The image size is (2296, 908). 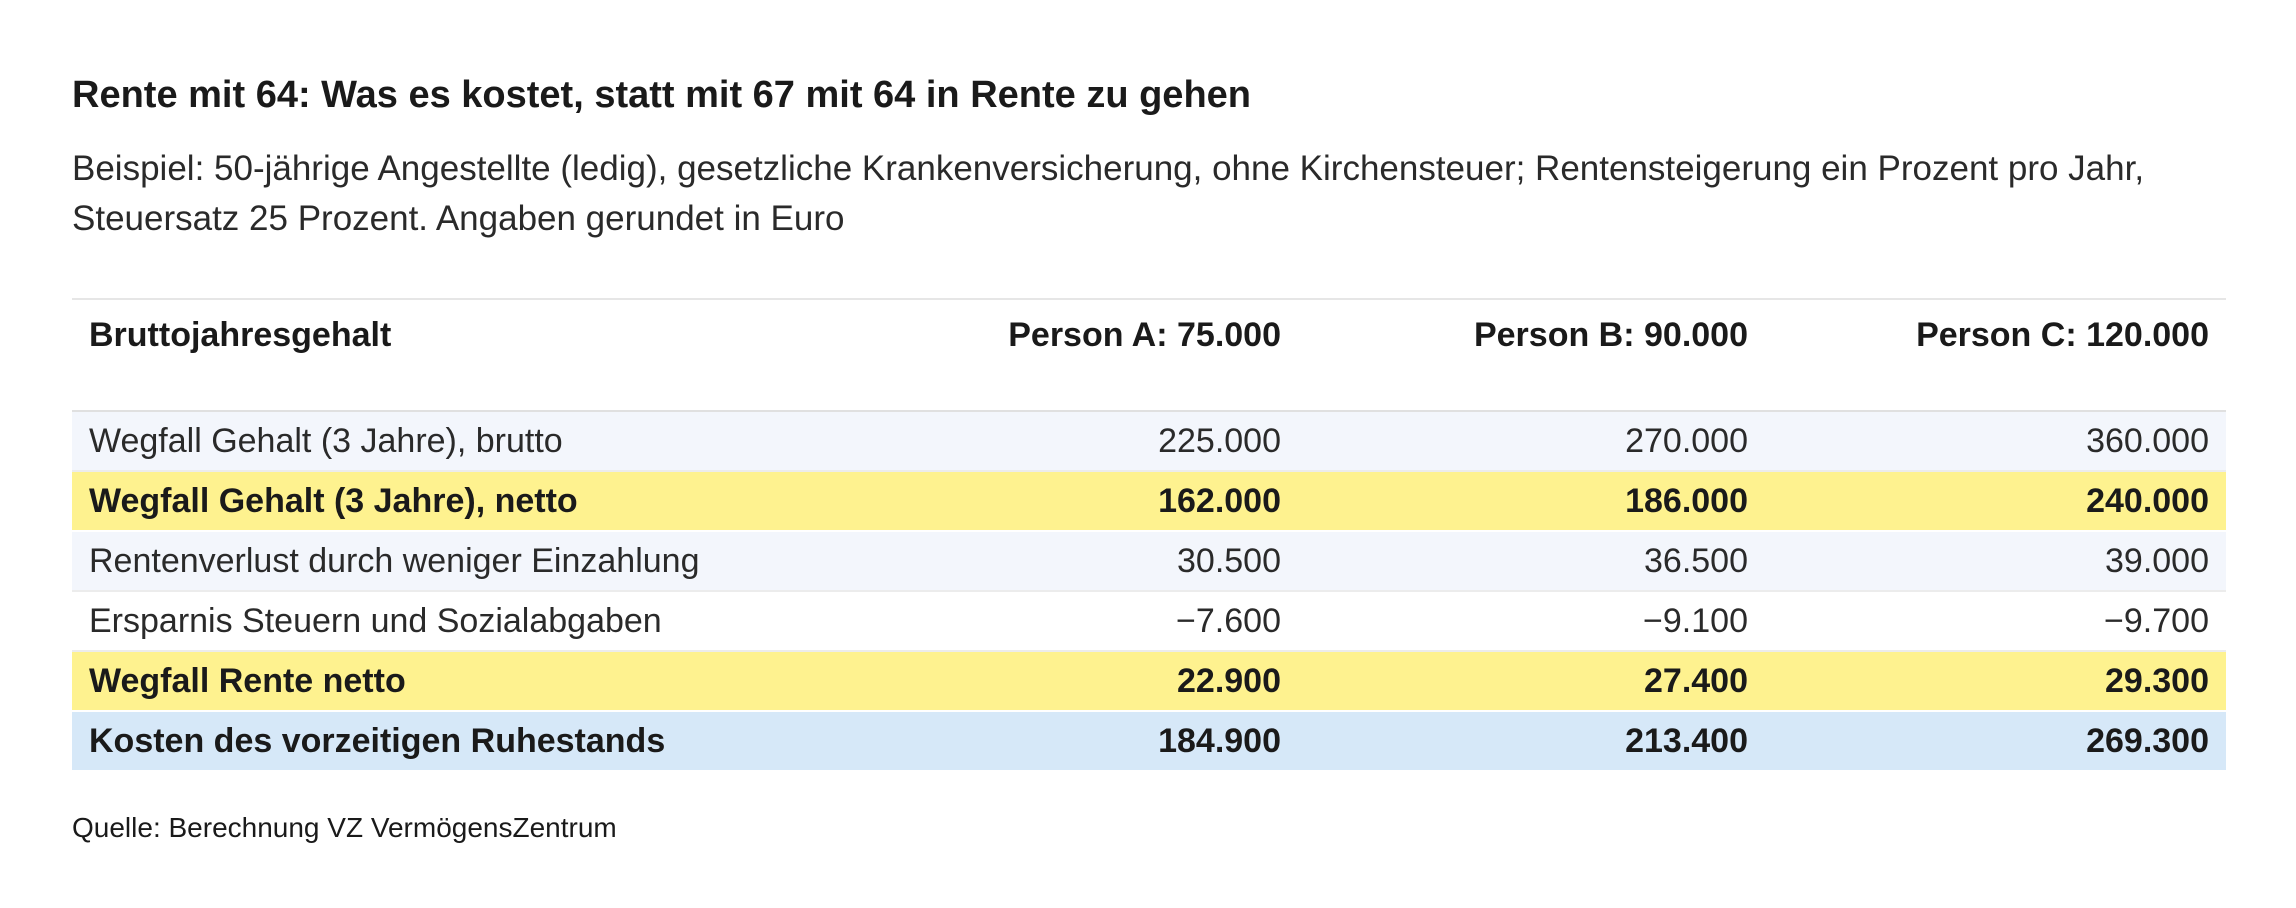 I want to click on cell-value: −9.100, so click(x=1531, y=621).